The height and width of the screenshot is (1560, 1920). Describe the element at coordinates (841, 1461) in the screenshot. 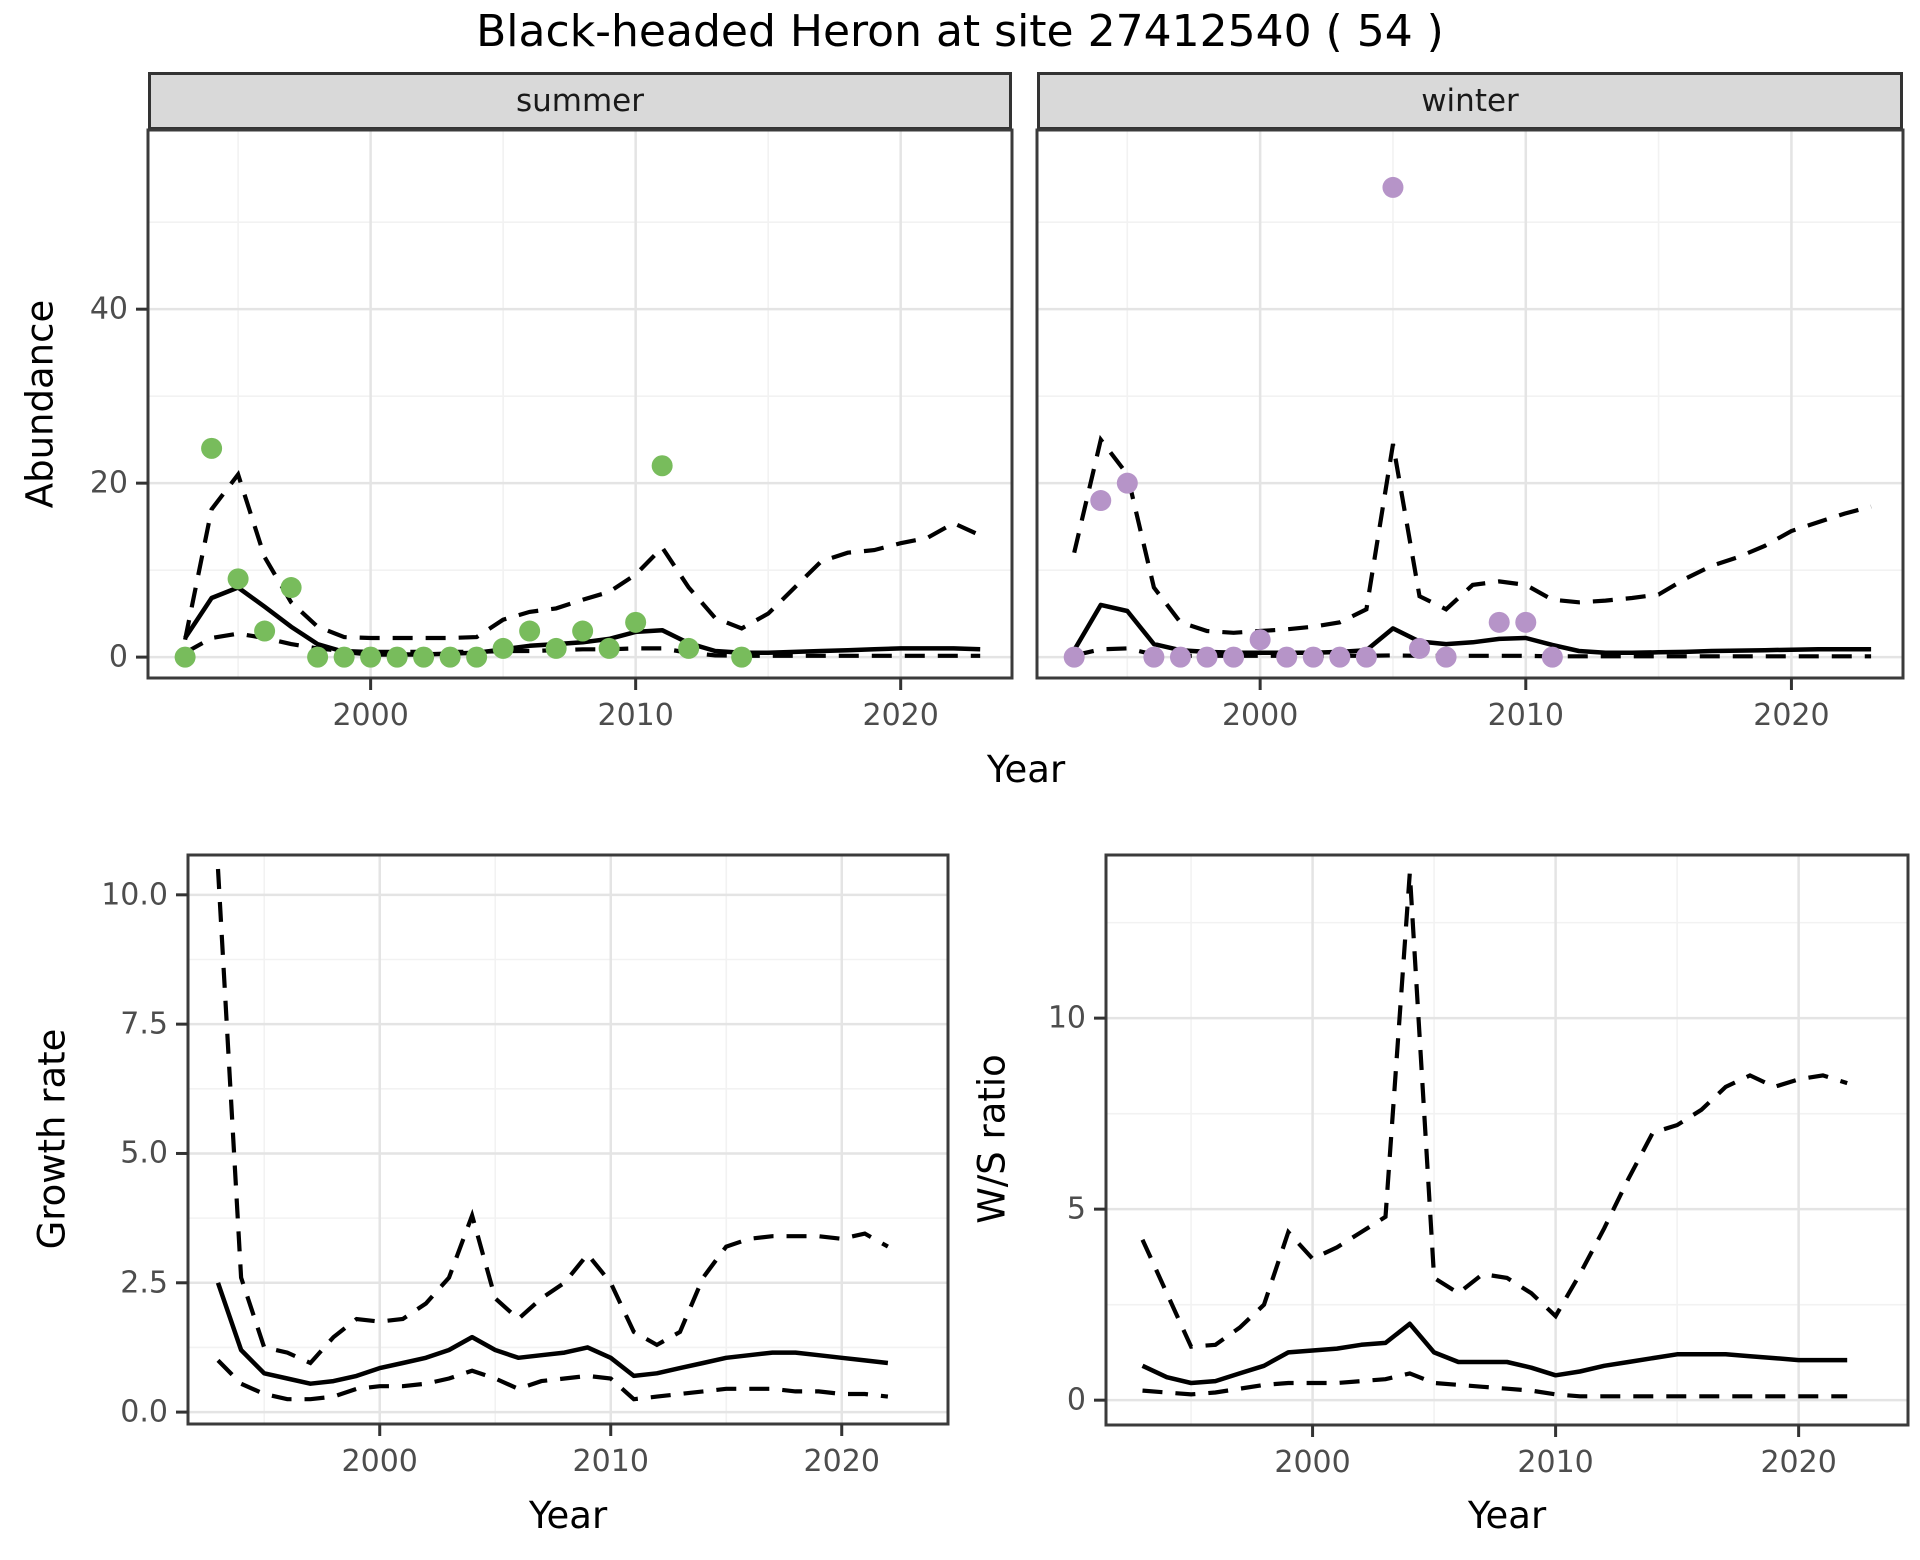

I see `x-tick-label-growth: 2020` at that location.